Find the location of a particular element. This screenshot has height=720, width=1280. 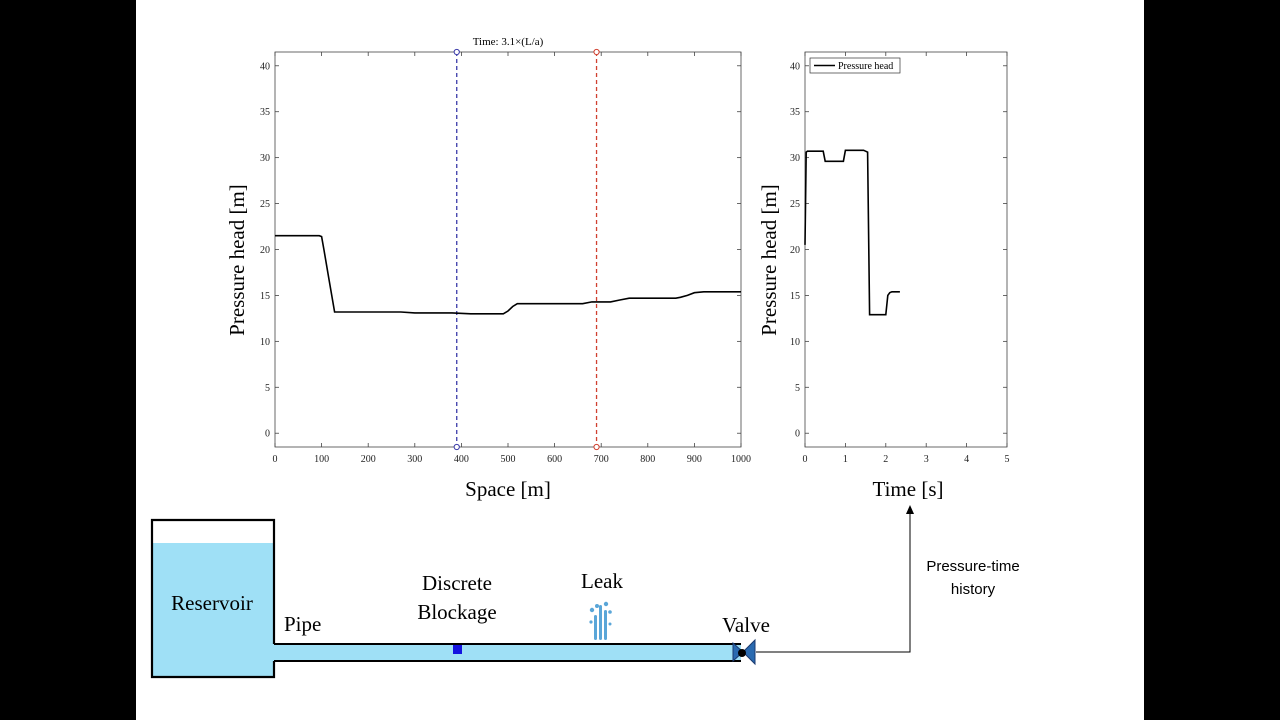

x-tick-label: 5 is located at coordinates (1007, 459).